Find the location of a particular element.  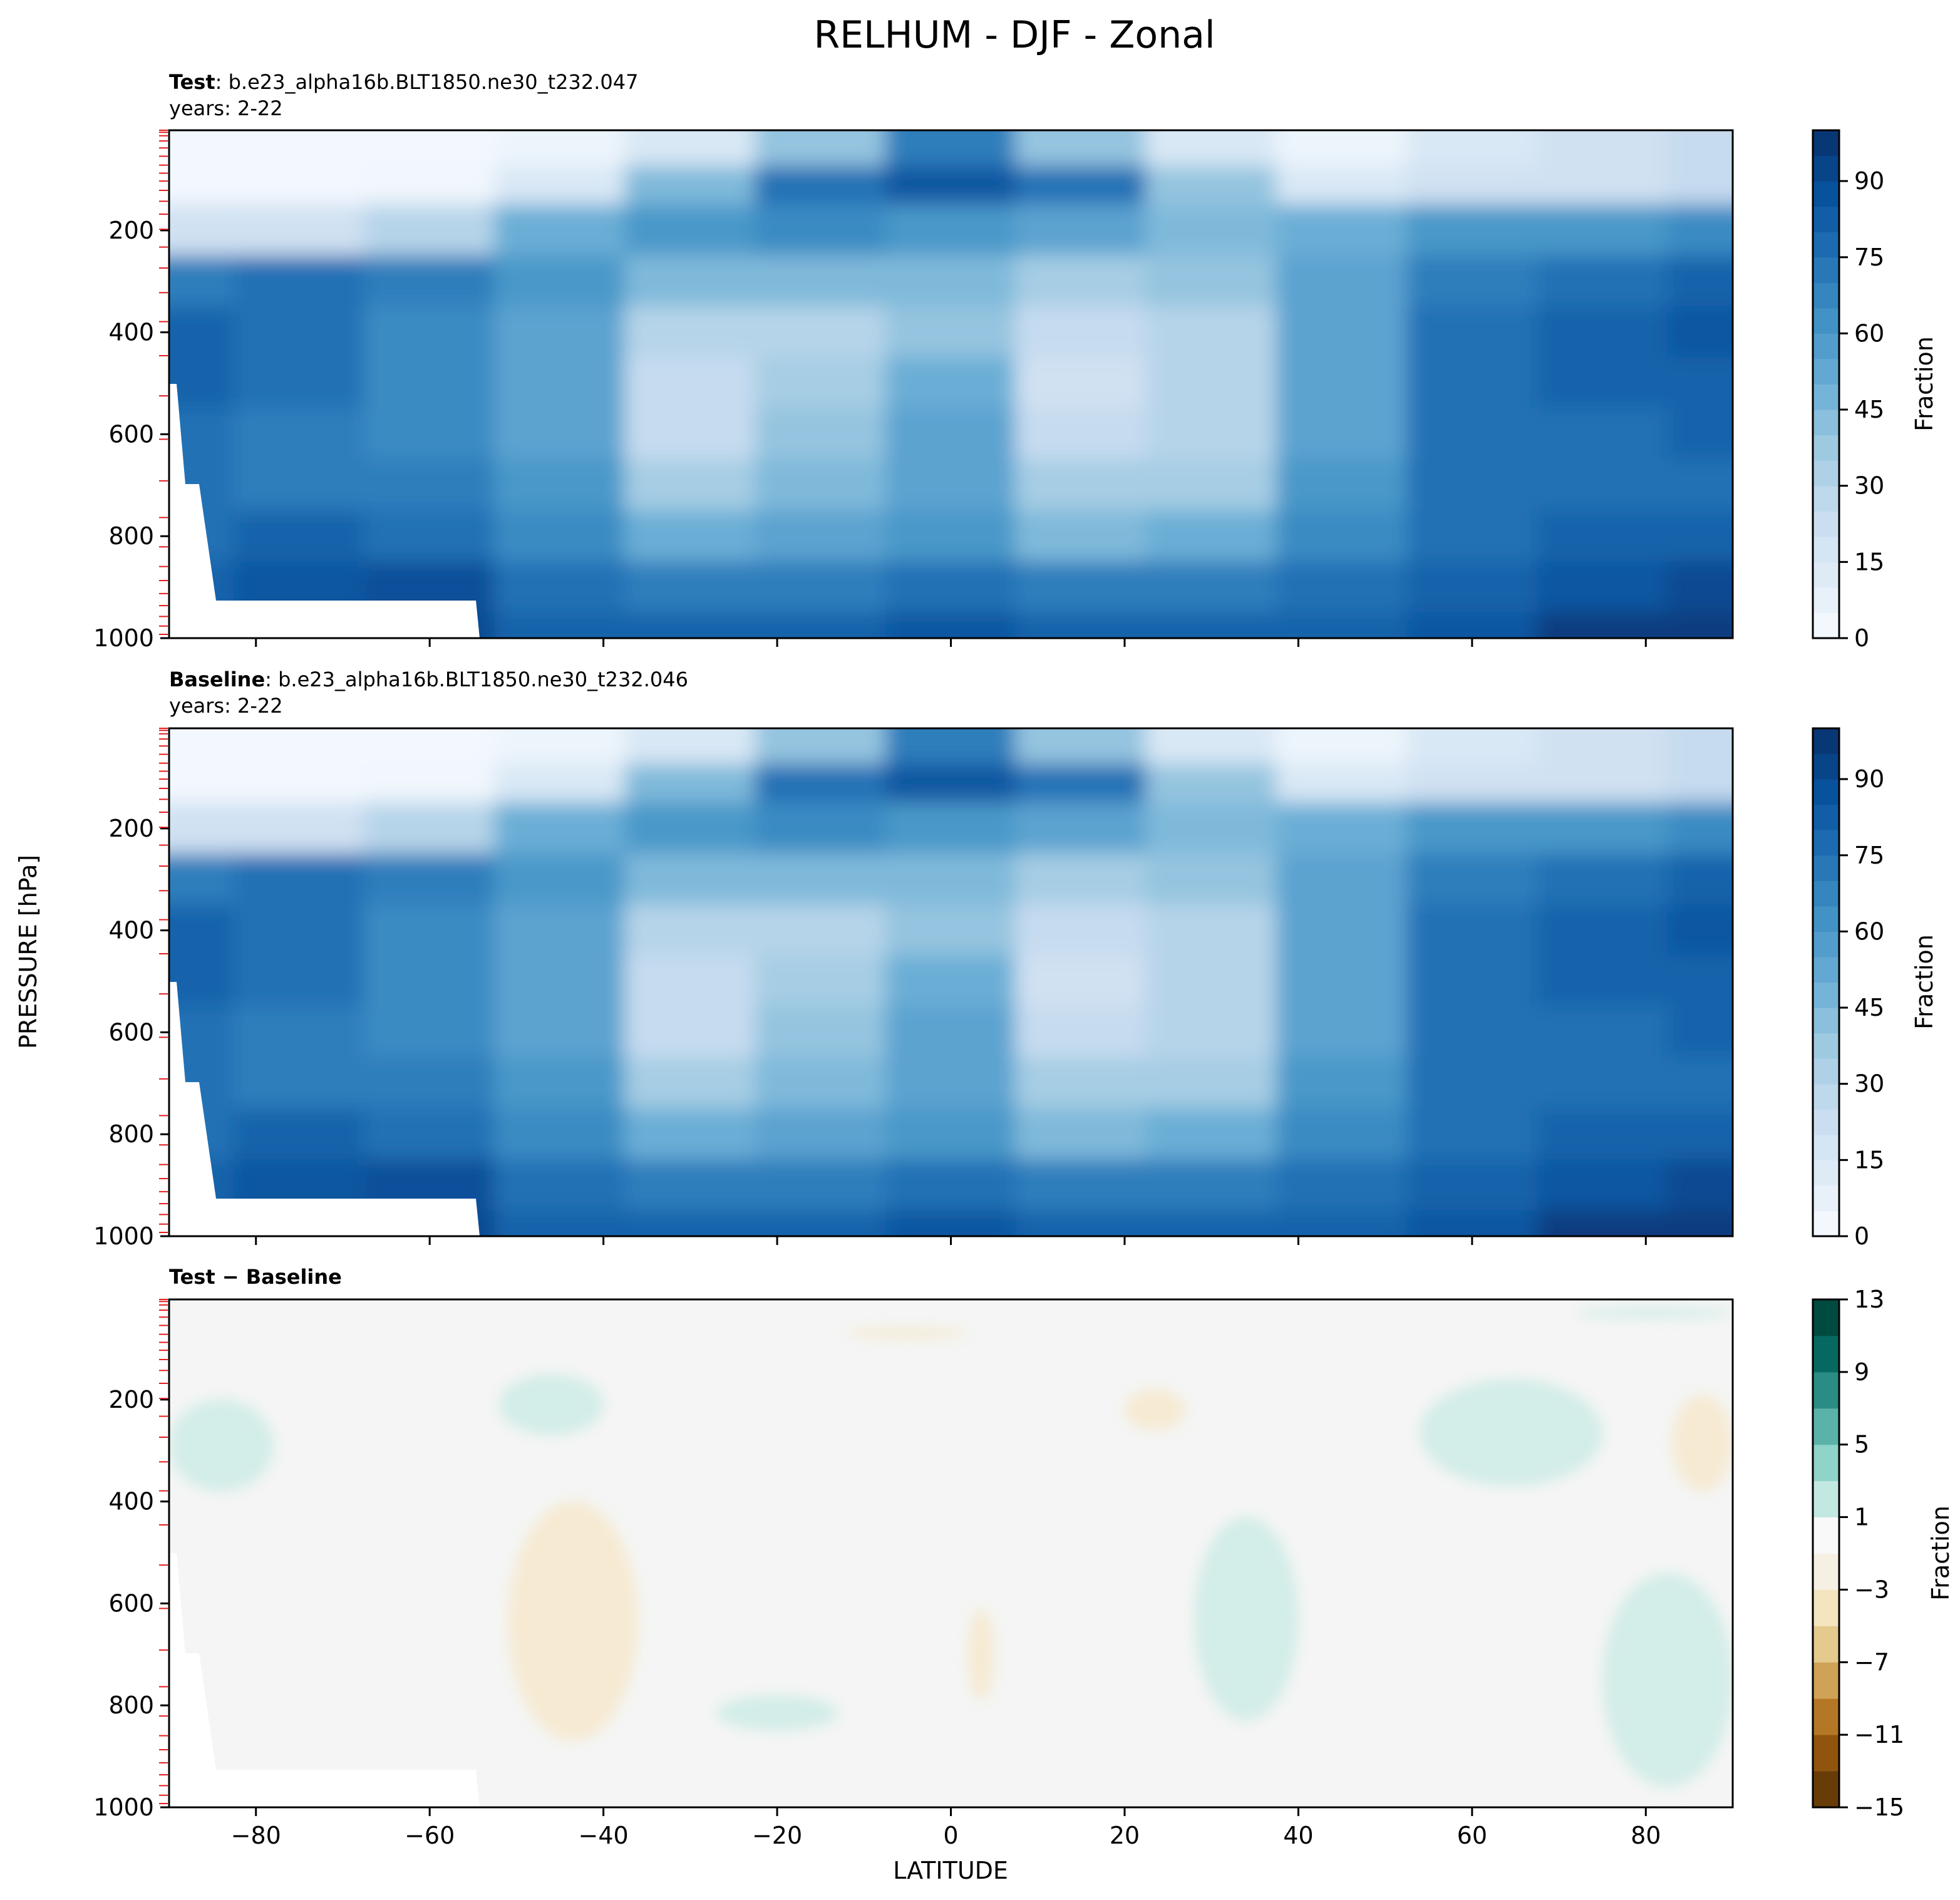

y-tick-label-600: 600 is located at coordinates (131, 1603).